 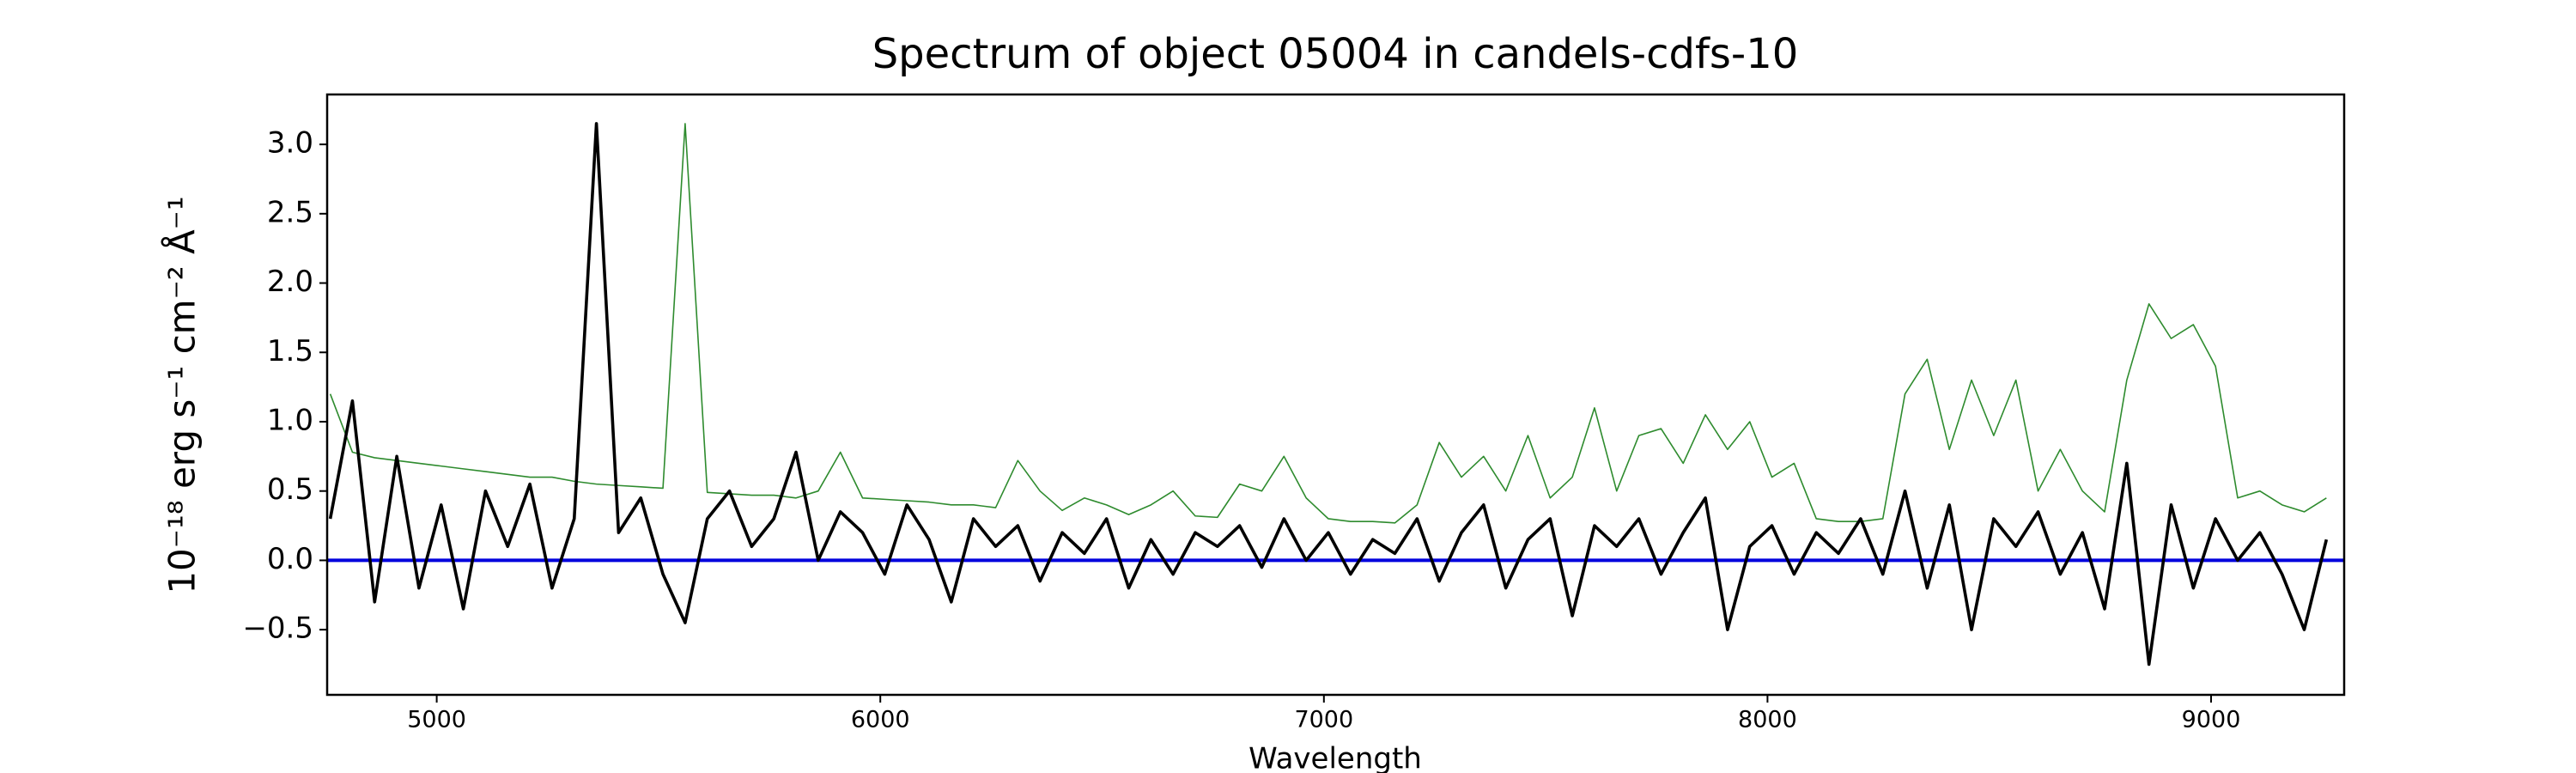 I want to click on x-tick-label: 5000, so click(x=436, y=720).